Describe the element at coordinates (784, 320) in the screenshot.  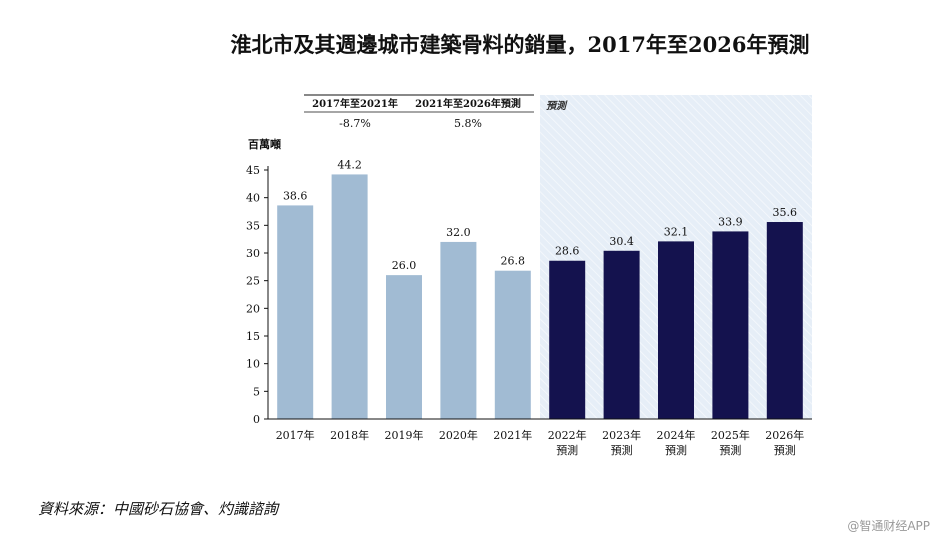
I see `bar-2026年` at that location.